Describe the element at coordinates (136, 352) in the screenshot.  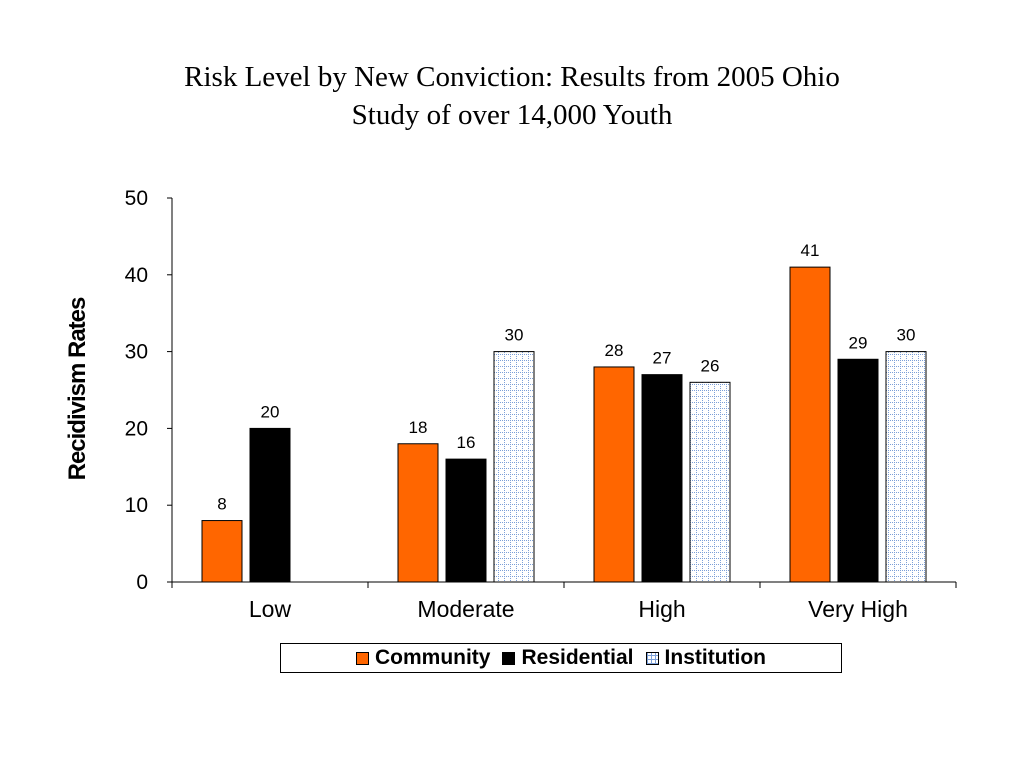
I see `y-tick-label: 30` at that location.